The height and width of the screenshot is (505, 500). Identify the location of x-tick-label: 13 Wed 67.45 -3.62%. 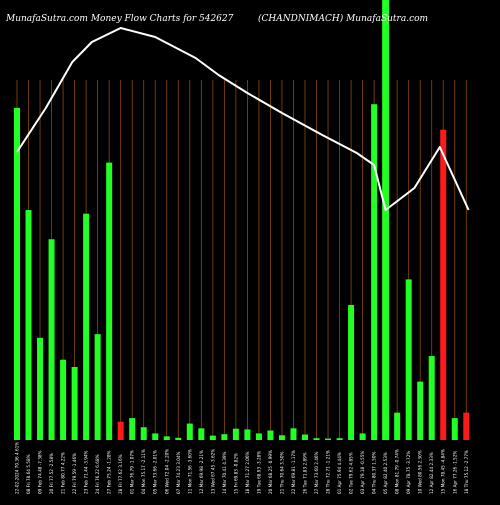
(212, 471).